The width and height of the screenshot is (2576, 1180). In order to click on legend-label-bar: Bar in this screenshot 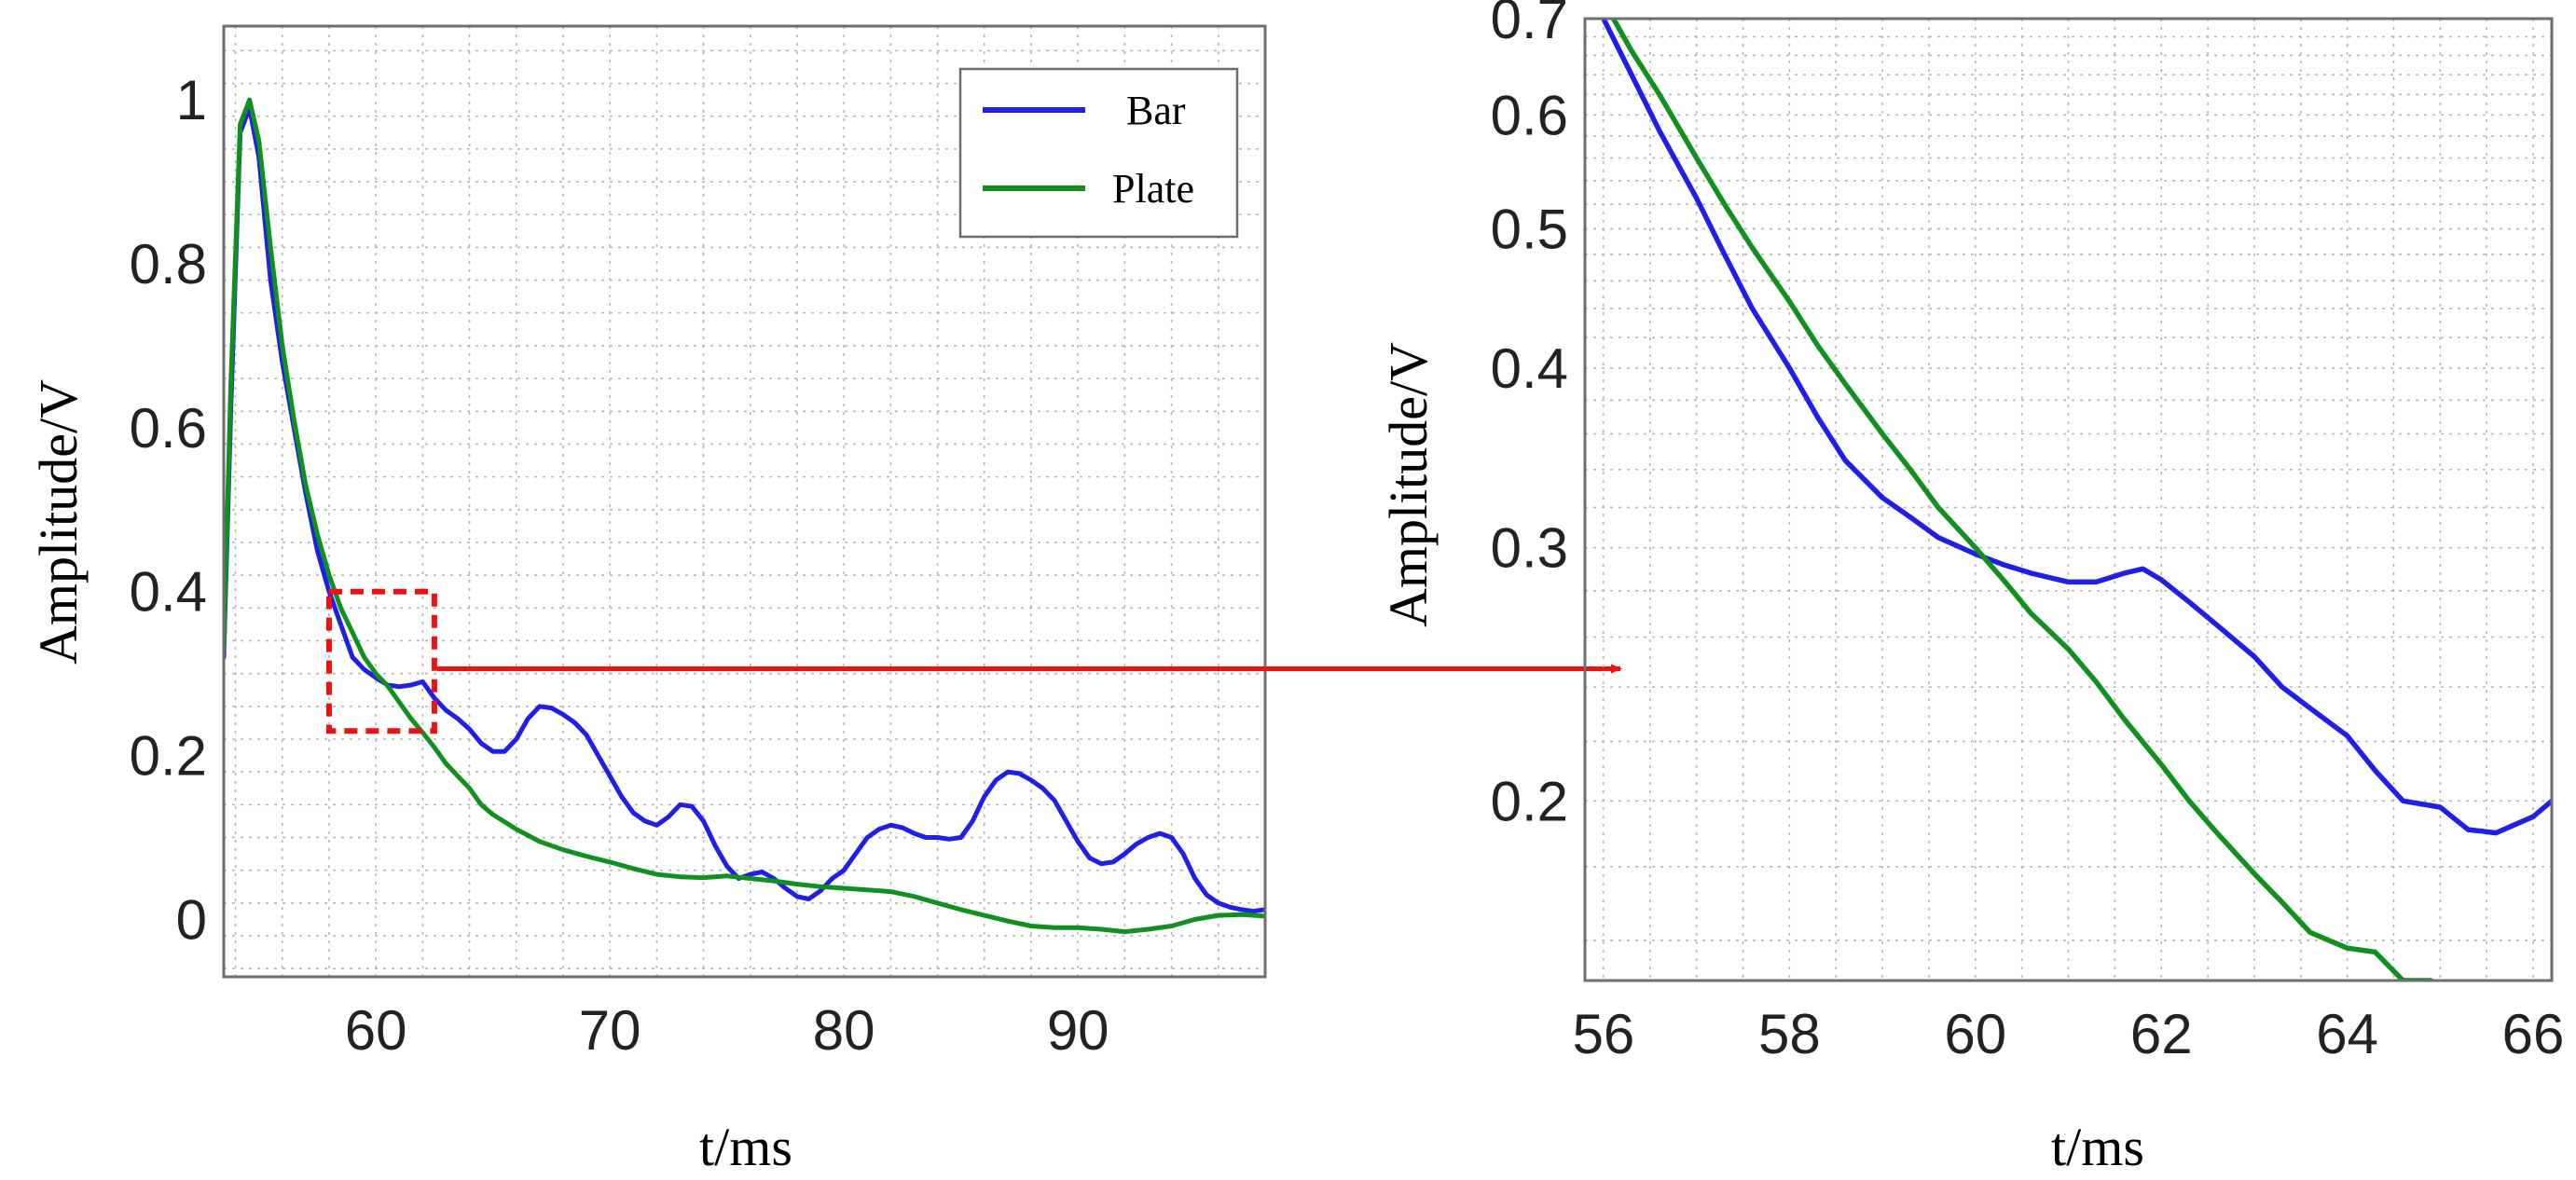, I will do `click(1156, 111)`.